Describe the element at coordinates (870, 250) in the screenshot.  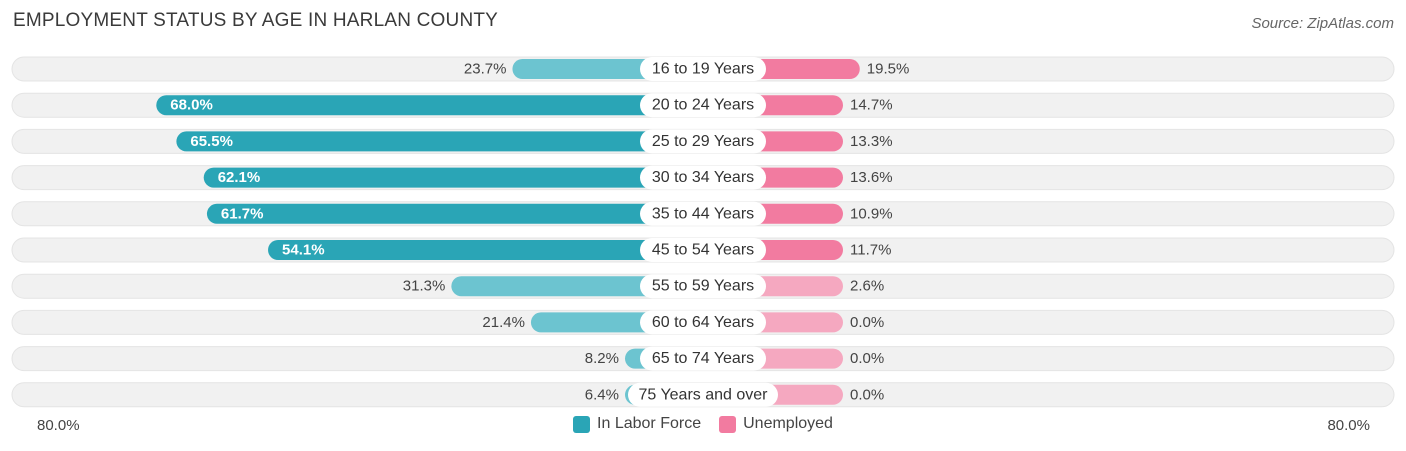
I see `unemployed-value-label: 11.7%` at that location.